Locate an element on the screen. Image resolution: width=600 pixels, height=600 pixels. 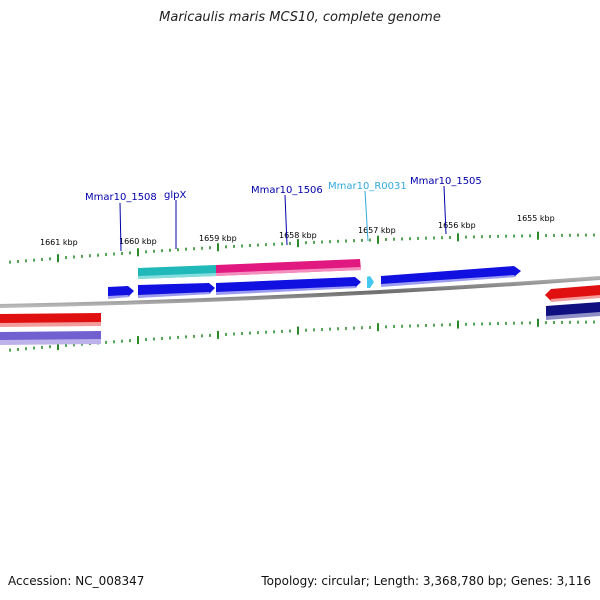
gene-label-mmar10-1508: Mmar10_1508 is located at coordinates (121, 197).